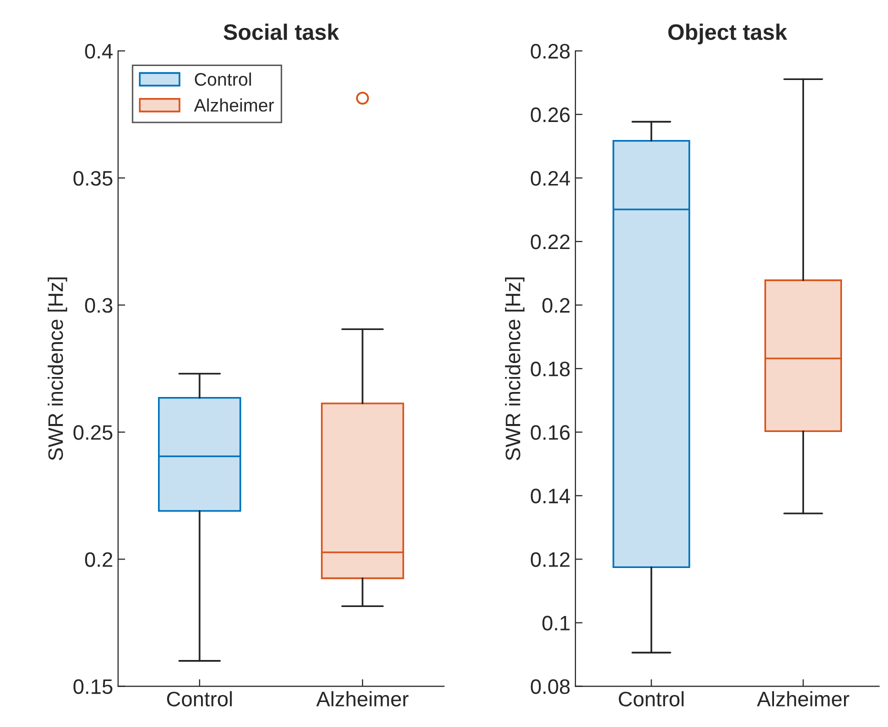  Describe the element at coordinates (556, 623) in the screenshot. I see `y-tick-label: 0.1` at that location.